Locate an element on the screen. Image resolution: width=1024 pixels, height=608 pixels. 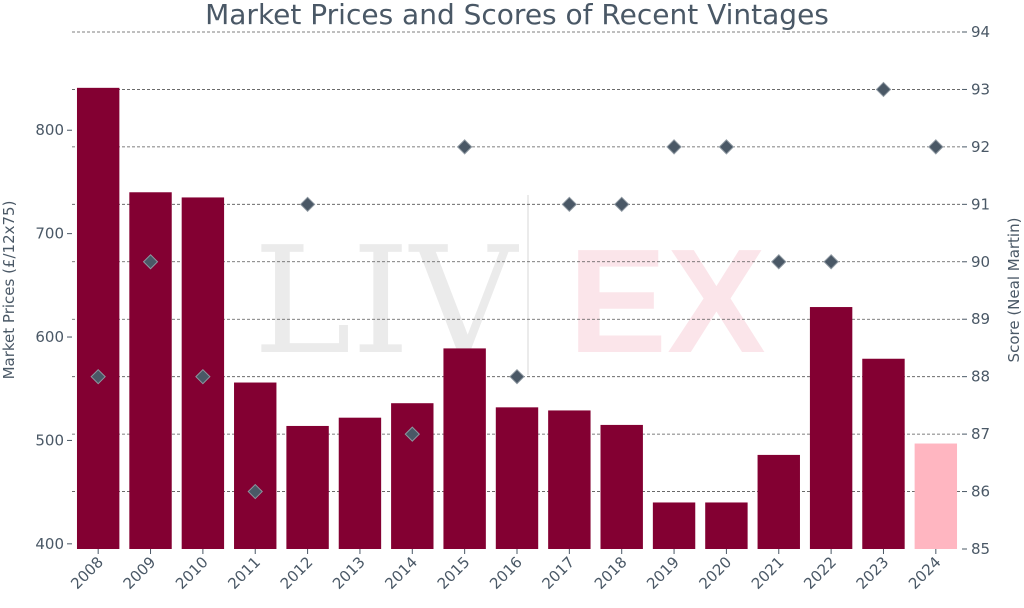
score-marker-2016 is located at coordinates (517, 376).